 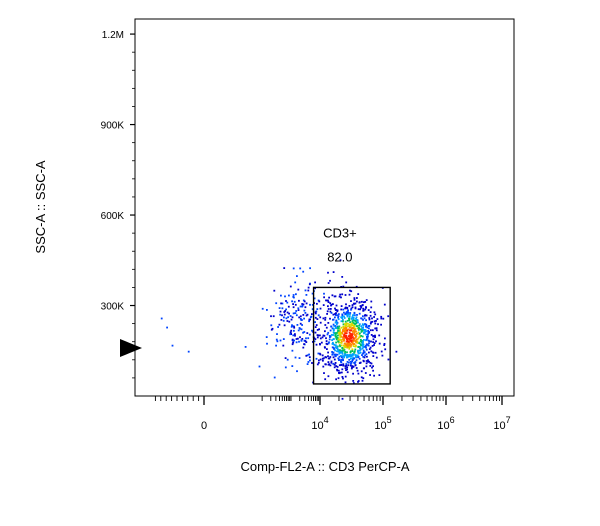 I want to click on gate-cd3-positive: CD3+ 82.0, so click(x=351, y=305).